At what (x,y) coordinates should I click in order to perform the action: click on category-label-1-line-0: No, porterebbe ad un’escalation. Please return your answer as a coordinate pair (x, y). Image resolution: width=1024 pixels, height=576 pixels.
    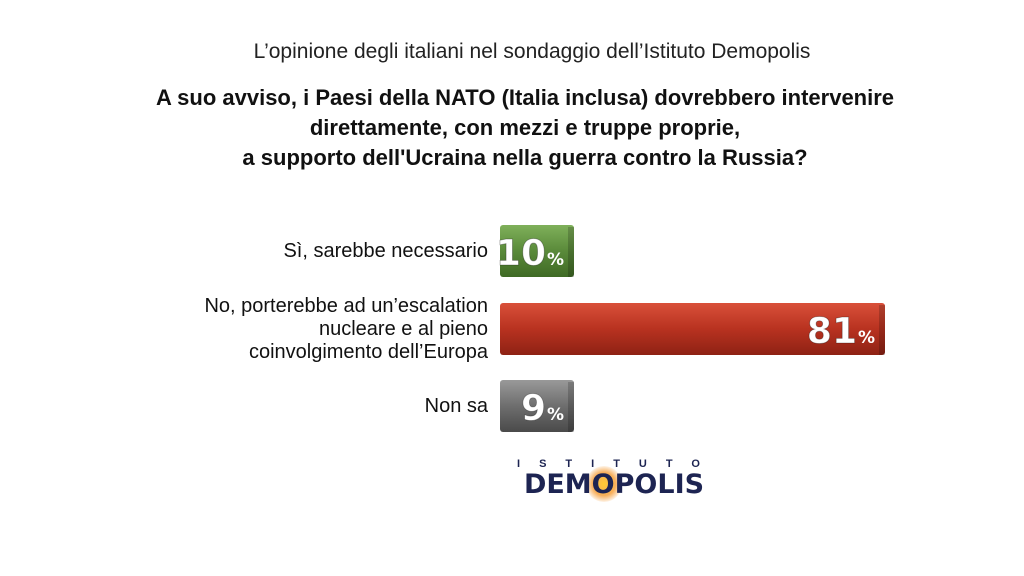
    Looking at the image, I should click on (346, 305).